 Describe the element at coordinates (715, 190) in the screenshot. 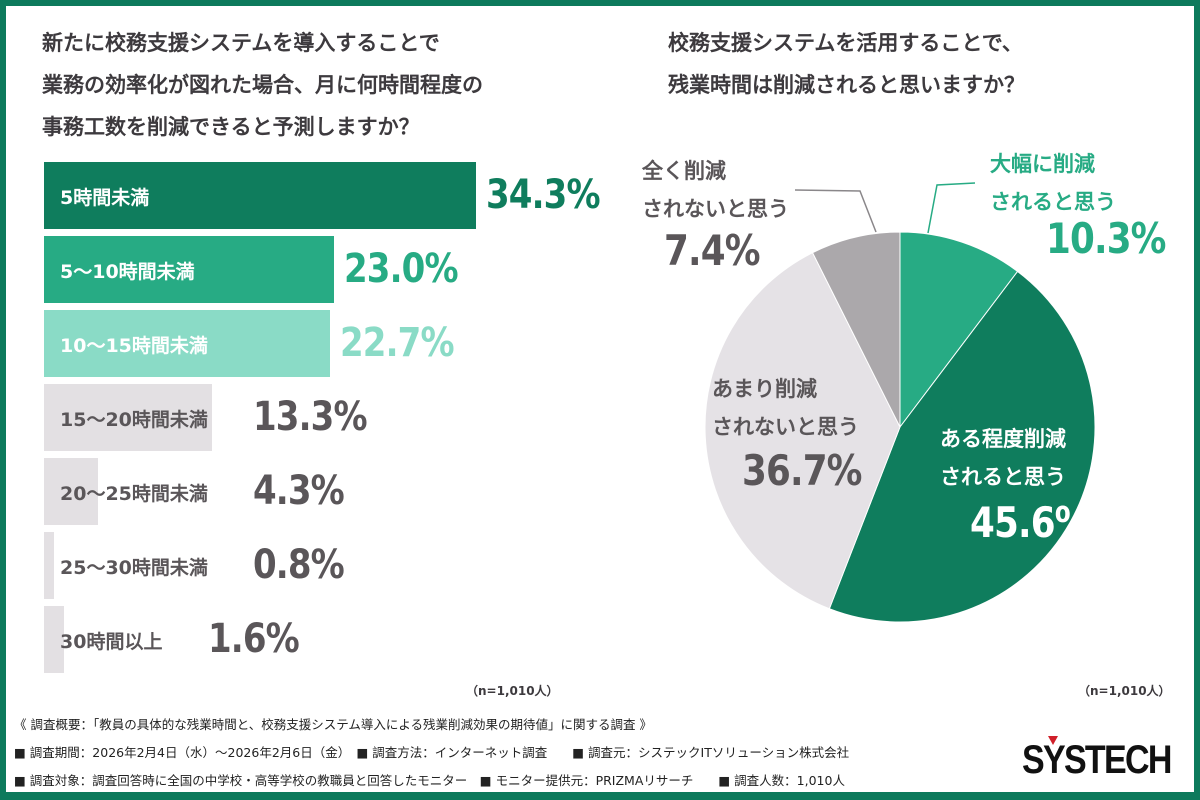

I see `pie-label-no-reduction: 全く削減 されないと思う` at that location.